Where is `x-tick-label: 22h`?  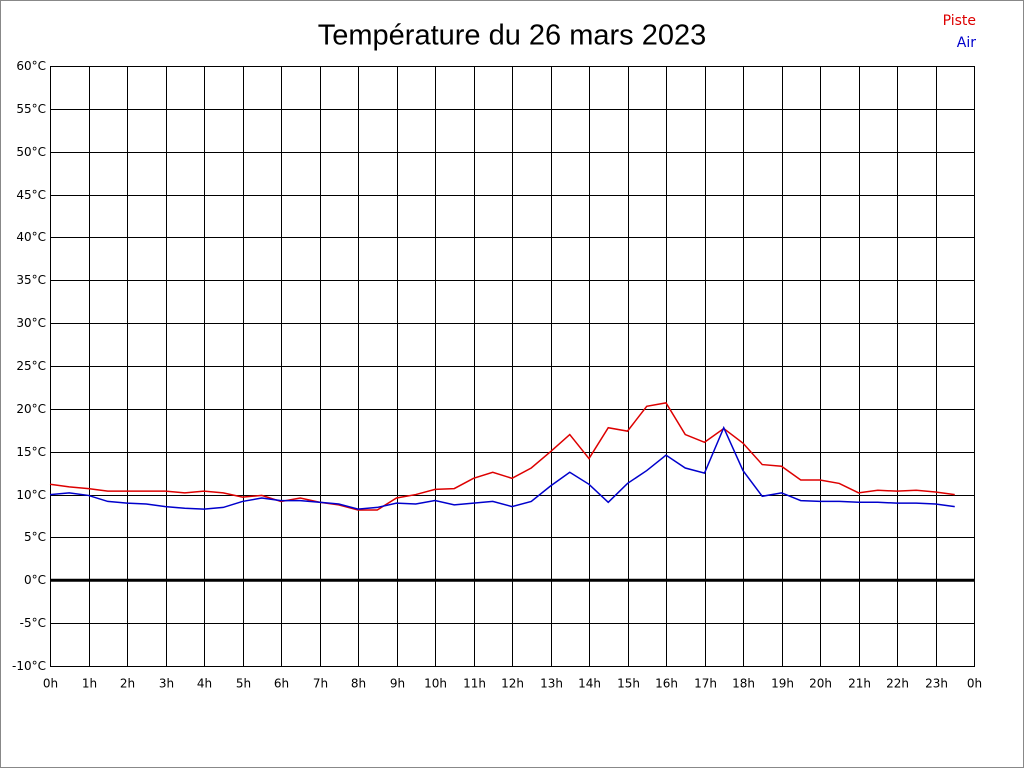 x-tick-label: 22h is located at coordinates (897, 684).